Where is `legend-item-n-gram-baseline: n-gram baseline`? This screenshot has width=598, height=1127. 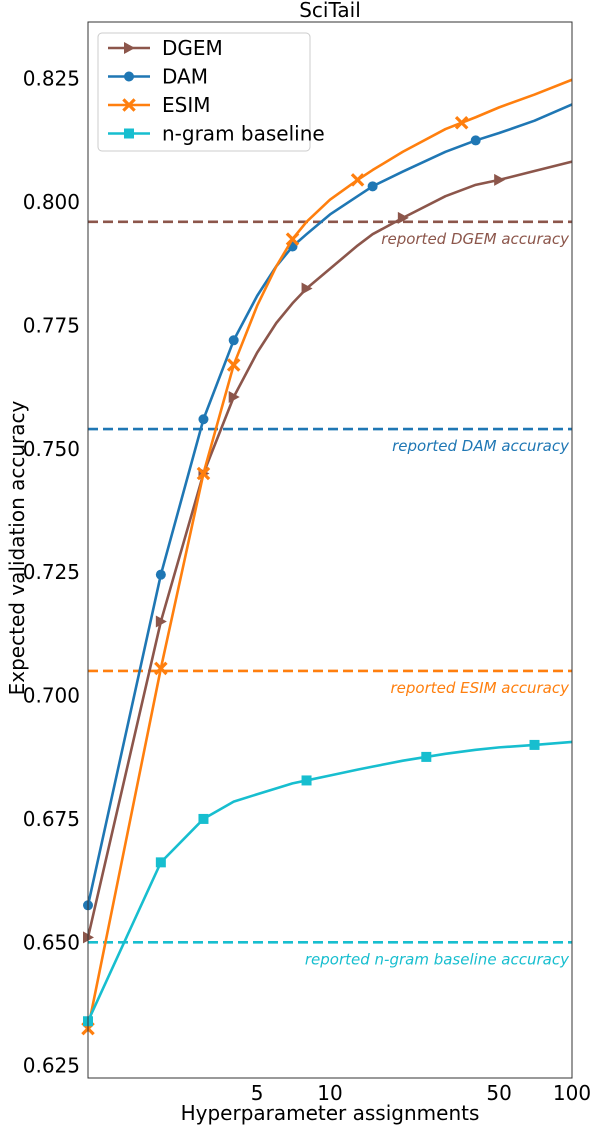 legend-item-n-gram-baseline: n-gram baseline is located at coordinates (216, 134).